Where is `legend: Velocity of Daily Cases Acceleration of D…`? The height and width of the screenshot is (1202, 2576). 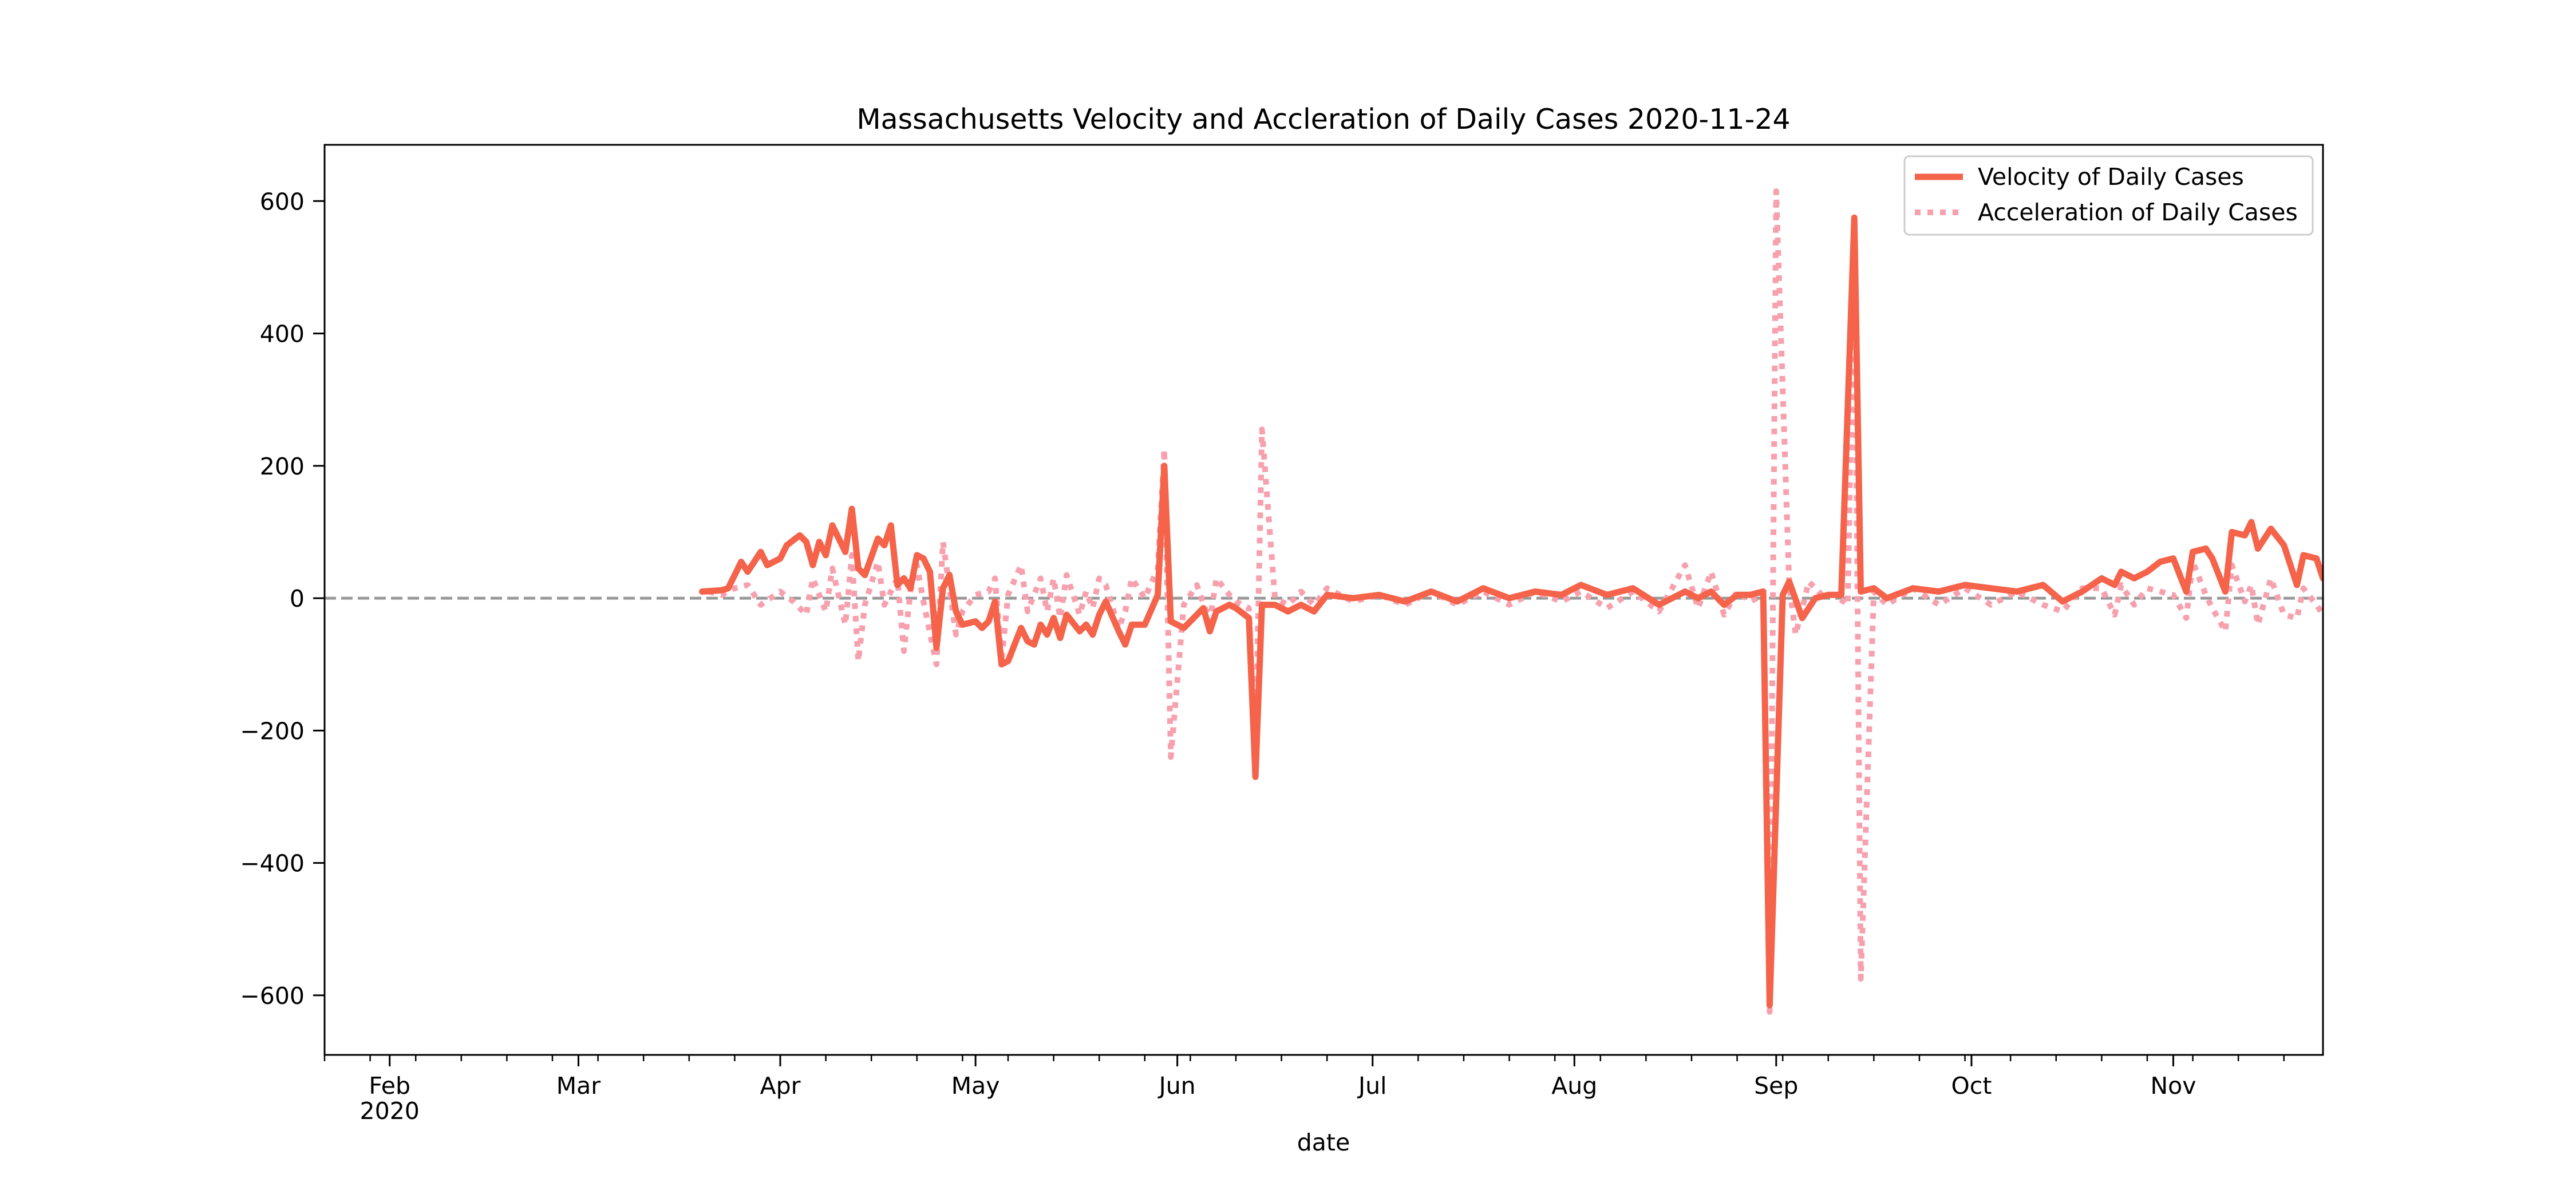 legend: Velocity of Daily Cases Acceleration of D… is located at coordinates (2108, 196).